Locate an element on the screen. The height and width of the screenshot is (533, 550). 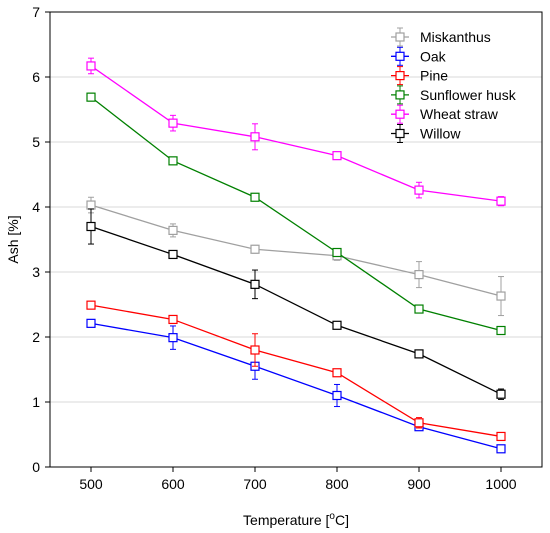
y-tick-label: 5 is located at coordinates (36, 142).